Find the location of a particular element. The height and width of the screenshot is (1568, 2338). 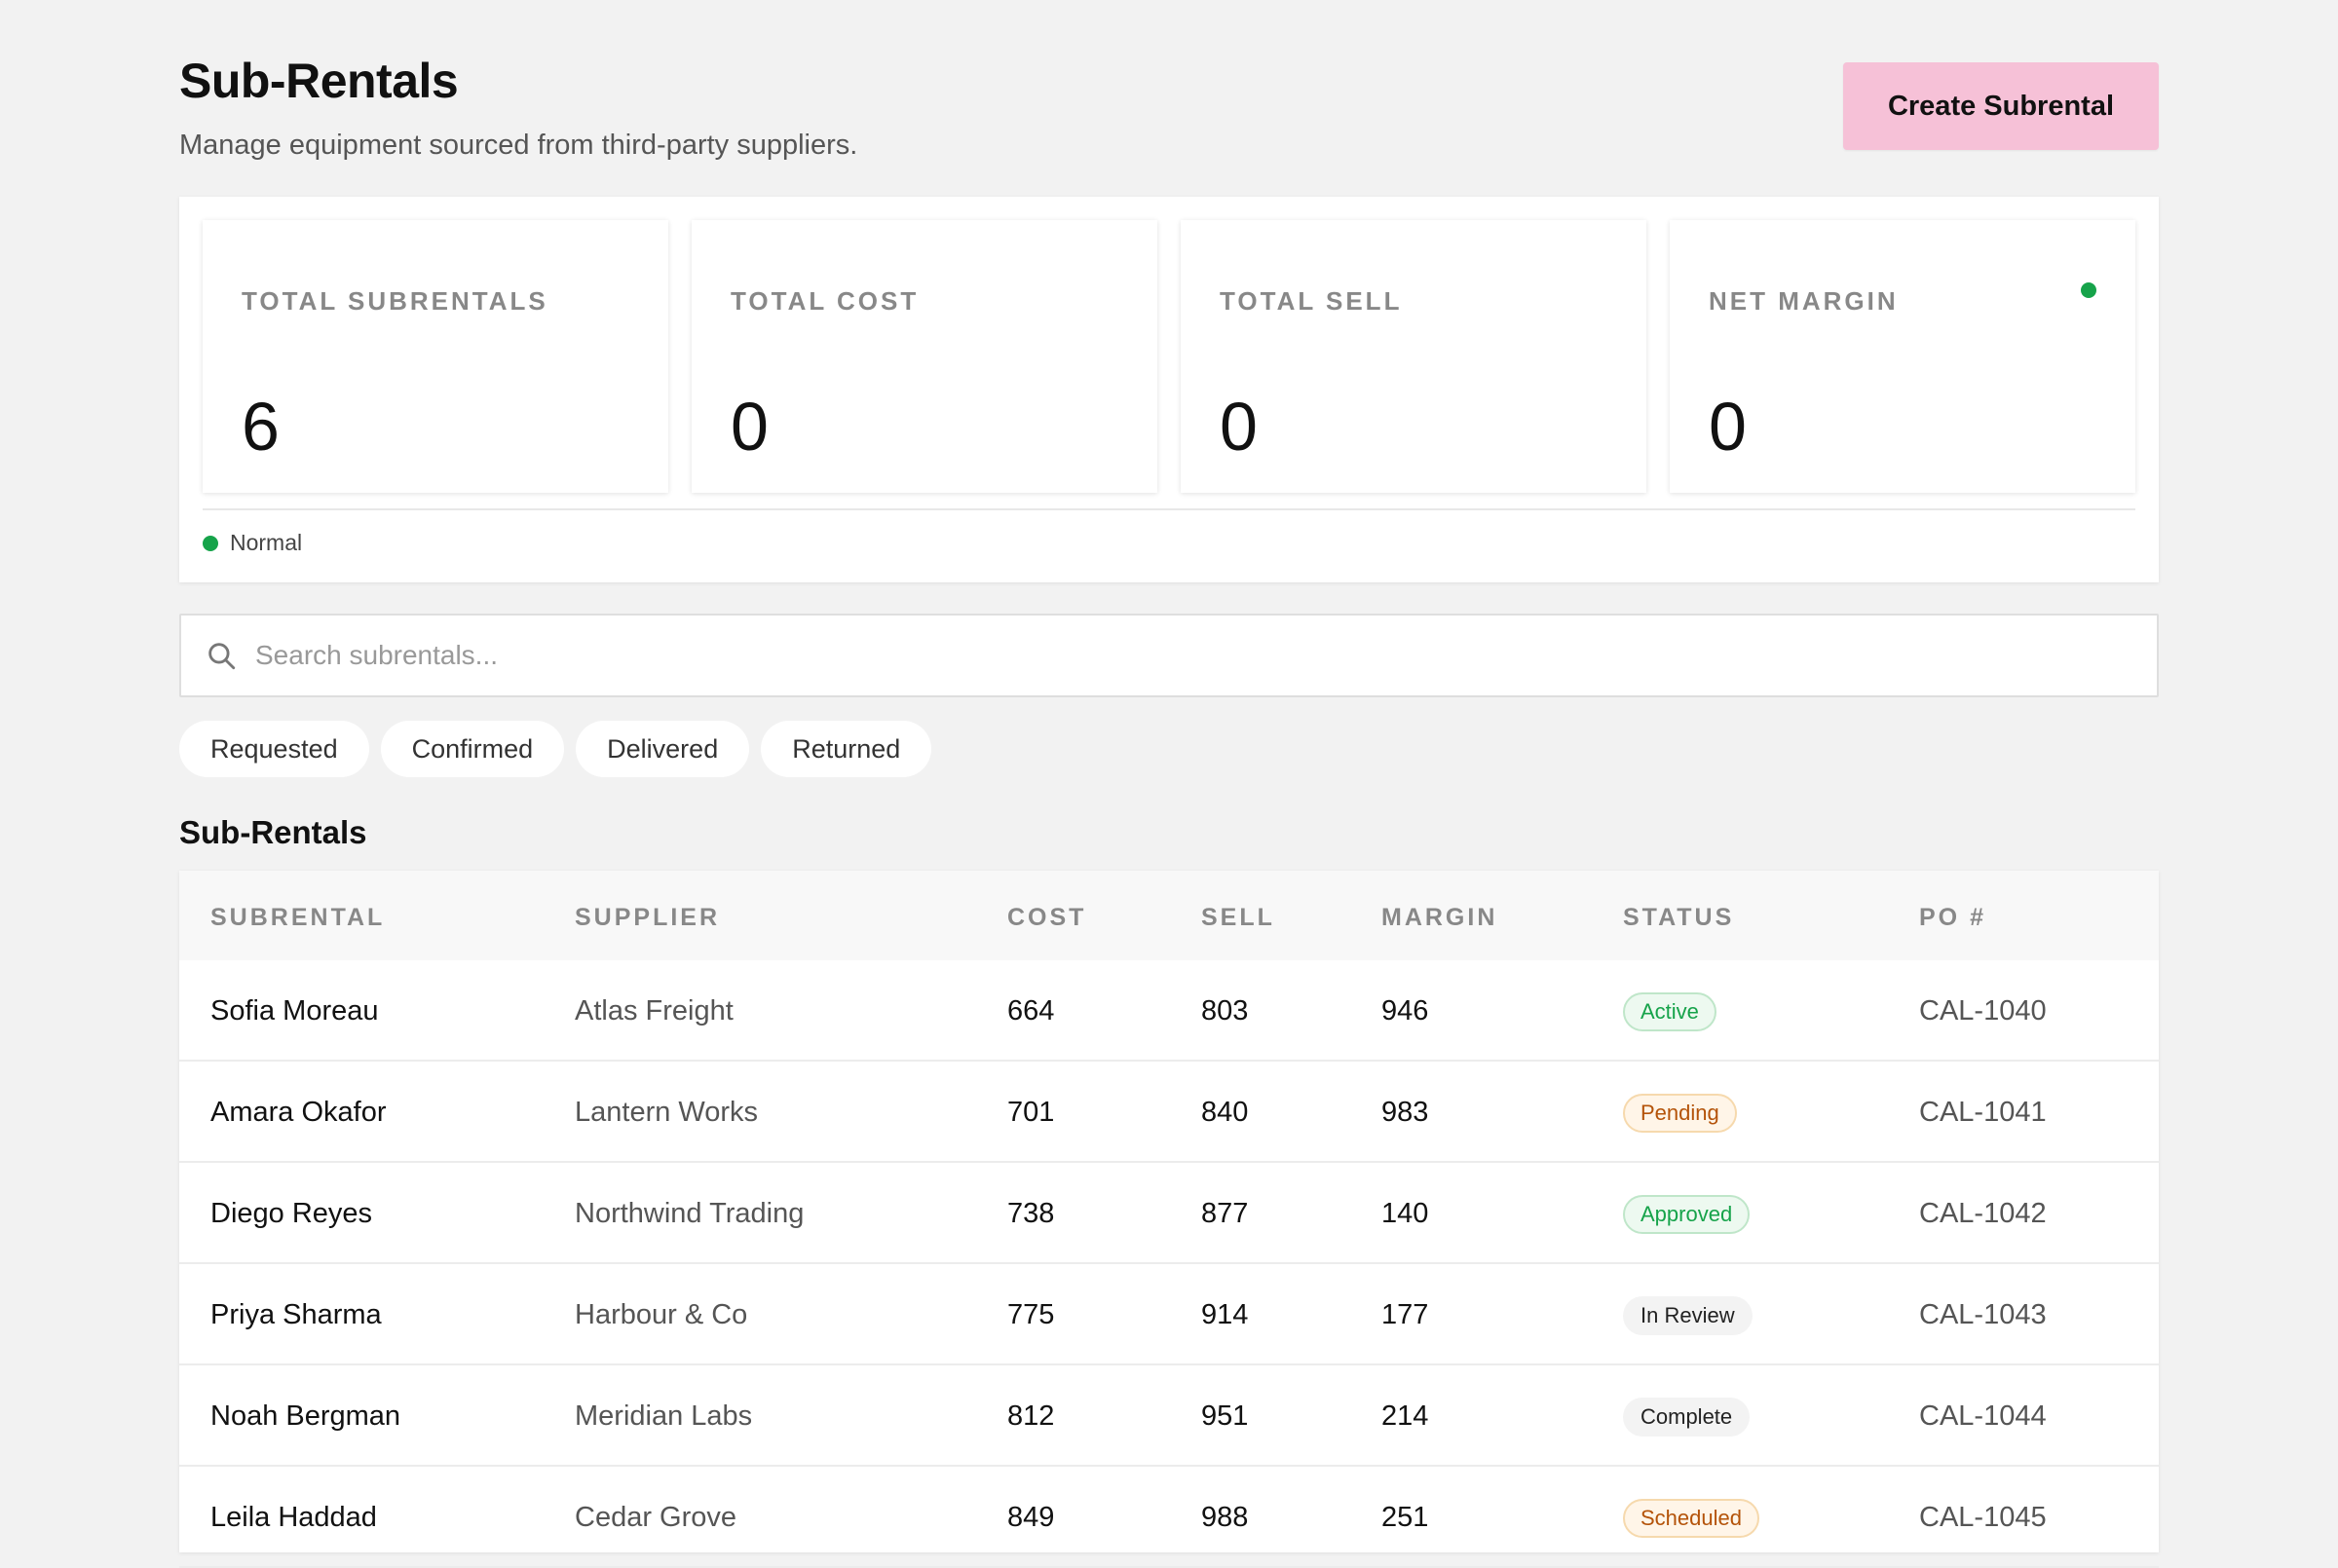

cell-subrental: Priya Sharma is located at coordinates (296, 1314).